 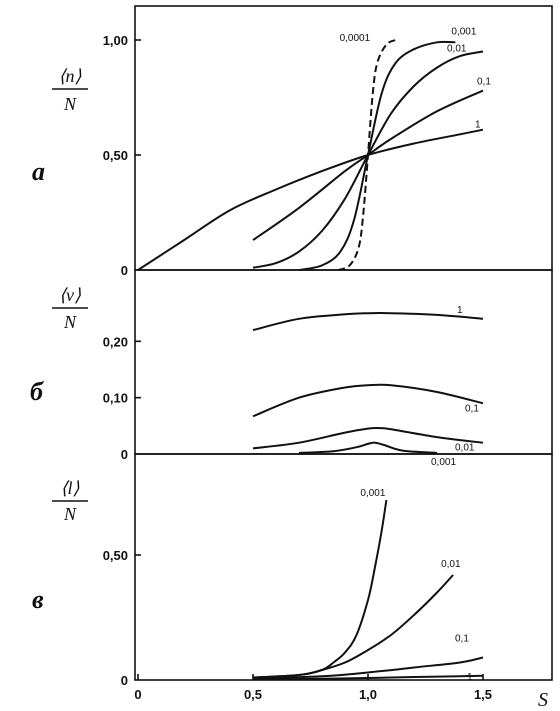 What do you see at coordinates (355, 38) in the screenshot?
I see `panel-1-series-label-0: 0,0001` at bounding box center [355, 38].